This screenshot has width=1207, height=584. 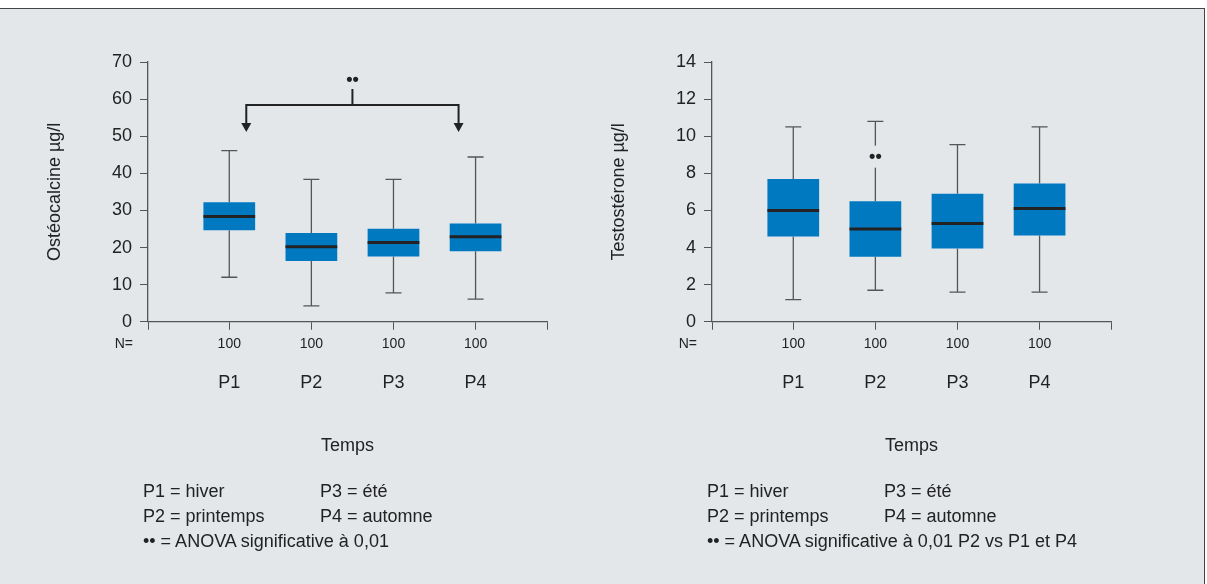 What do you see at coordinates (690, 246) in the screenshot?
I see `y-tick-label: 4` at bounding box center [690, 246].